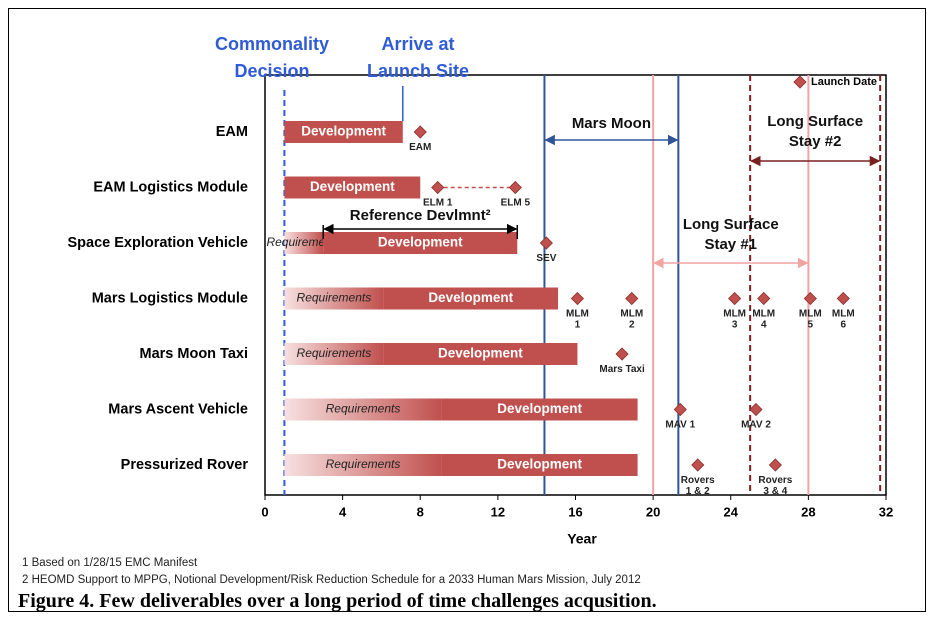  I want to click on label-line: 4, so click(764, 324).